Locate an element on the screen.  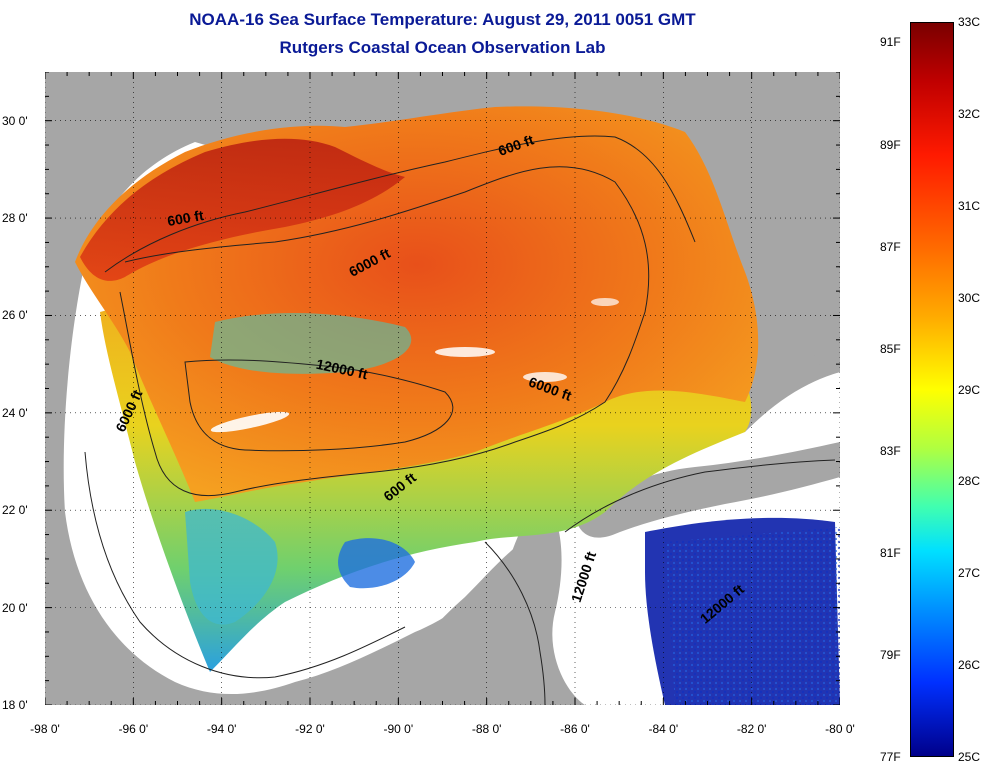
cool-patch-mid is located at coordinates (311, 343).